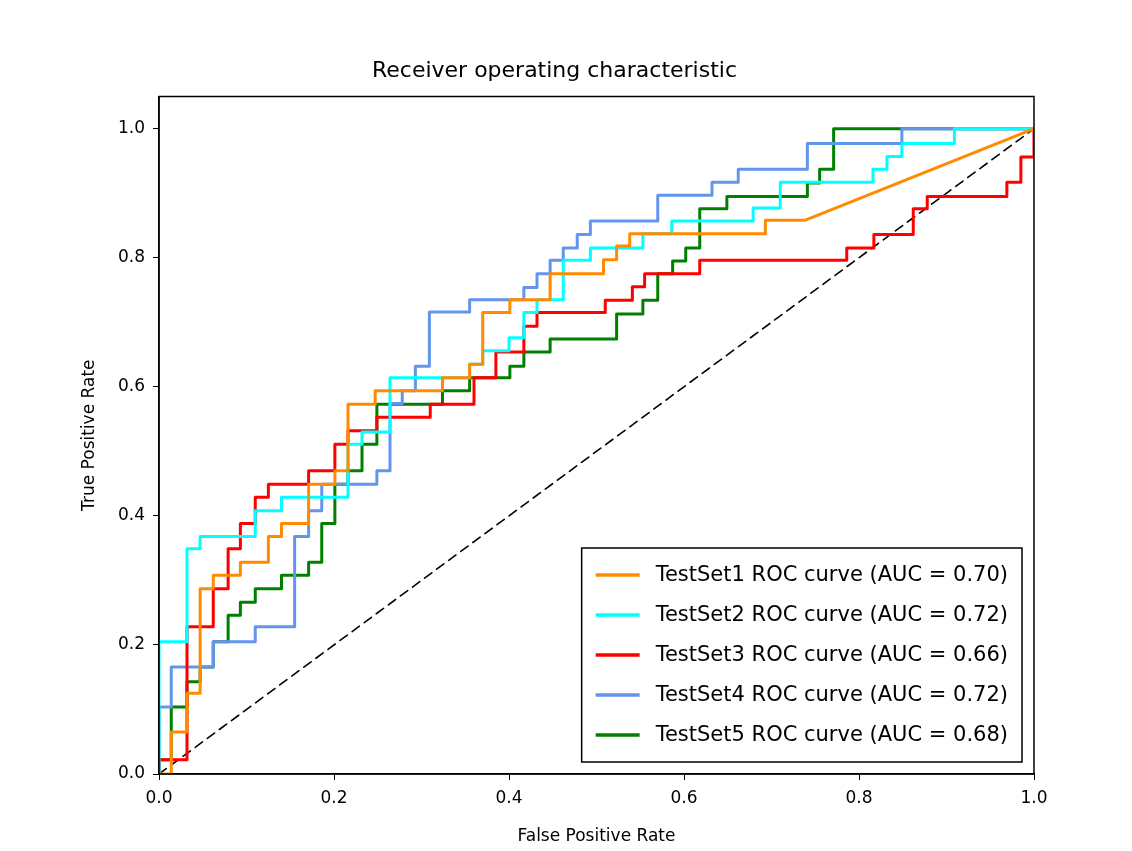 The height and width of the screenshot is (851, 1132). I want to click on legend-label: TestSet5 ROC curve (AUC = 0.68), so click(831, 734).